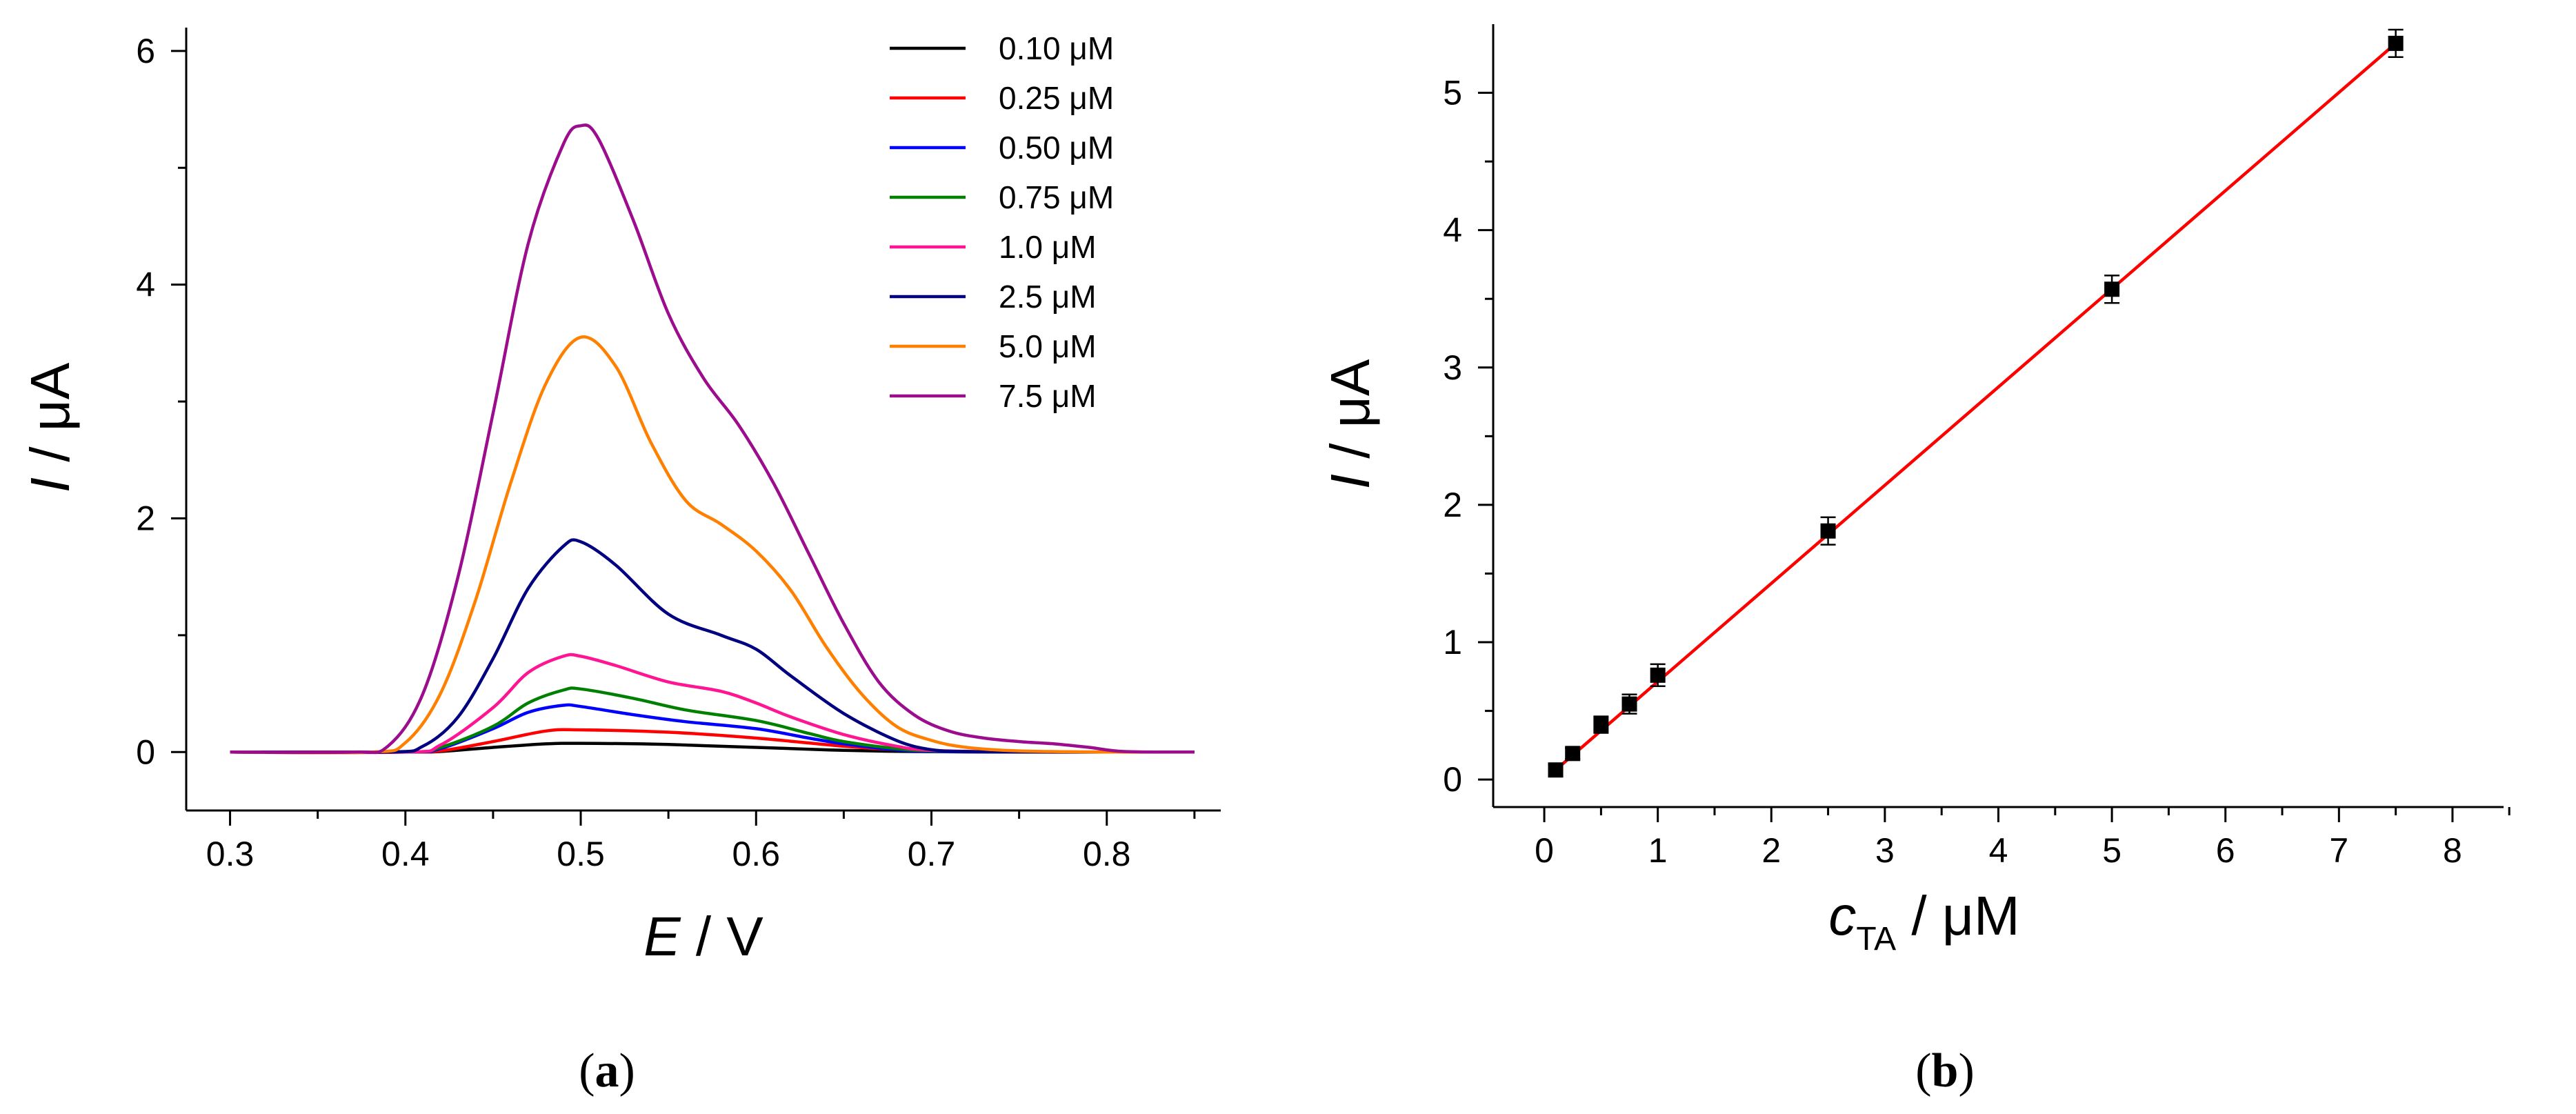 The height and width of the screenshot is (1114, 2576). What do you see at coordinates (587, 1070) in the screenshot?
I see `panel-a-open: (` at bounding box center [587, 1070].